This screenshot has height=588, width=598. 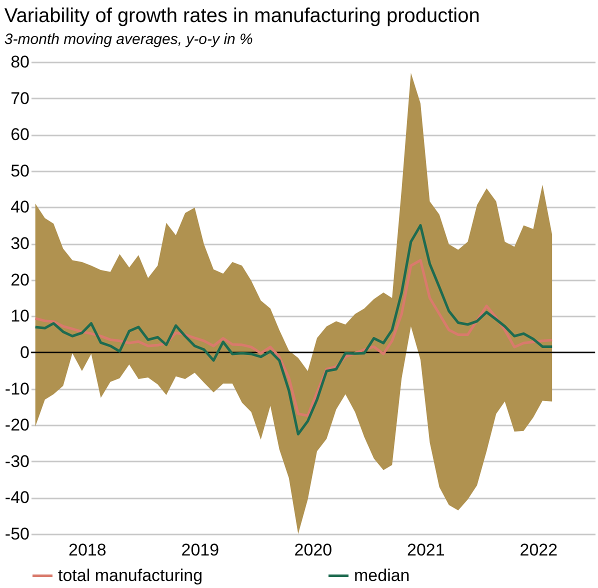 What do you see at coordinates (25, 352) in the screenshot?
I see `y-tick-label: 0` at bounding box center [25, 352].